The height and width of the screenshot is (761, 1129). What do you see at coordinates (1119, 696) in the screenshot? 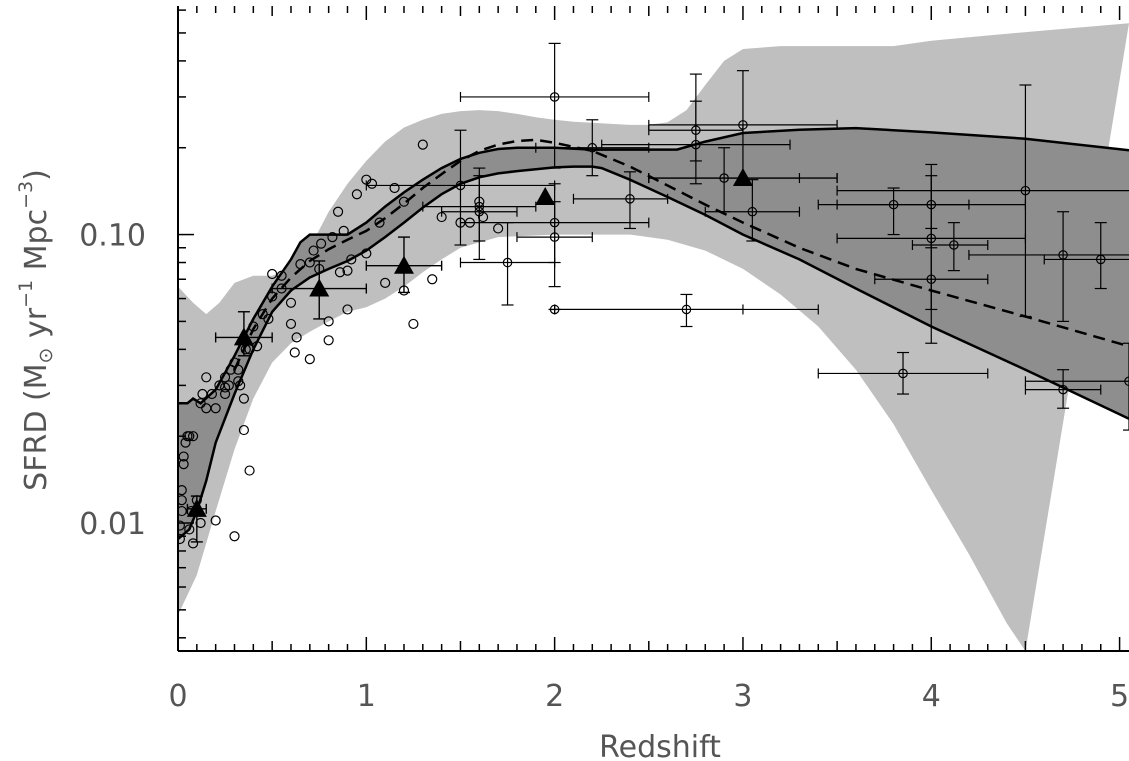
I see `x-tick-label: 5` at bounding box center [1119, 696].